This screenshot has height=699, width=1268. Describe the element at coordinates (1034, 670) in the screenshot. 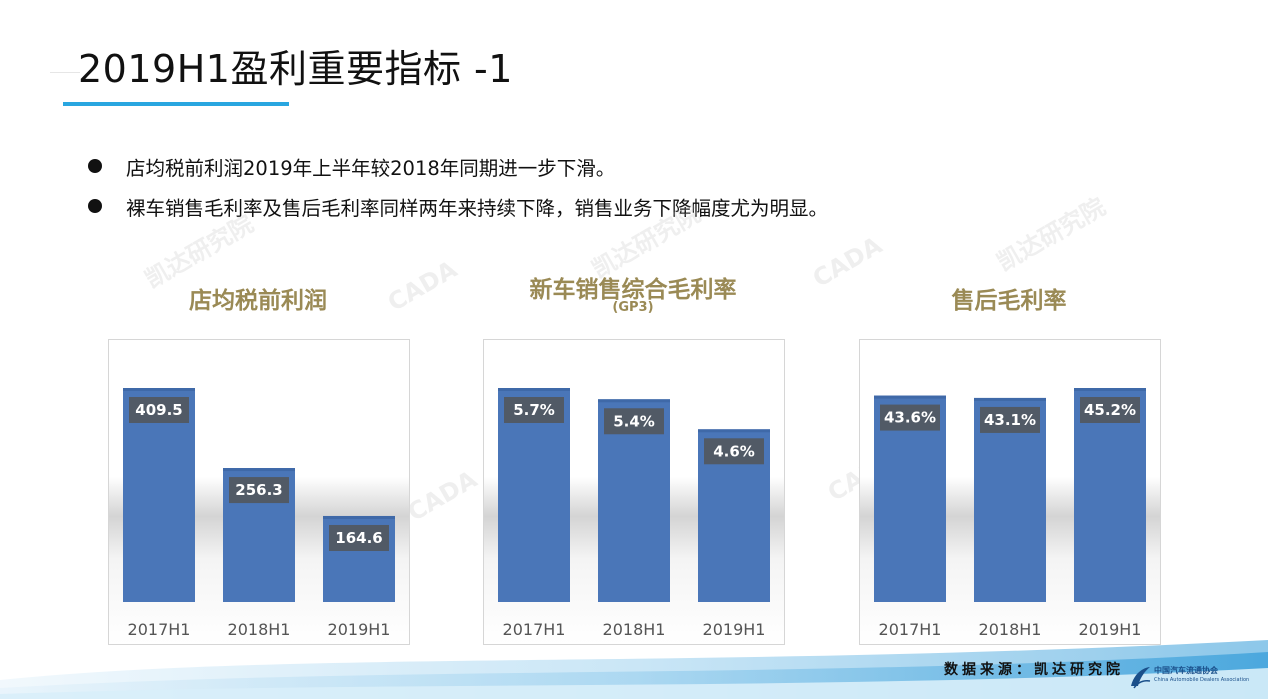

I see `data-source: 数据来源：凯达研究院` at that location.